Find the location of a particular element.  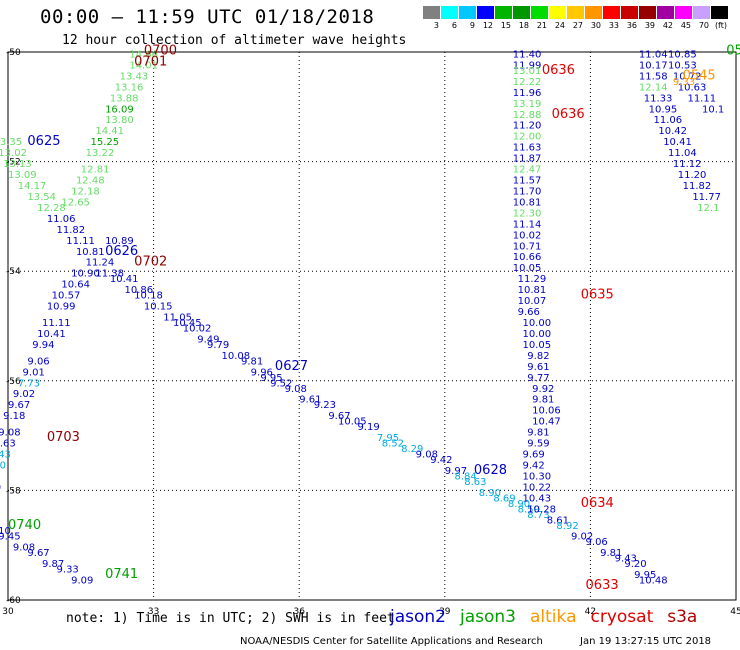

x-tick-label: 39 is located at coordinates (445, 612).